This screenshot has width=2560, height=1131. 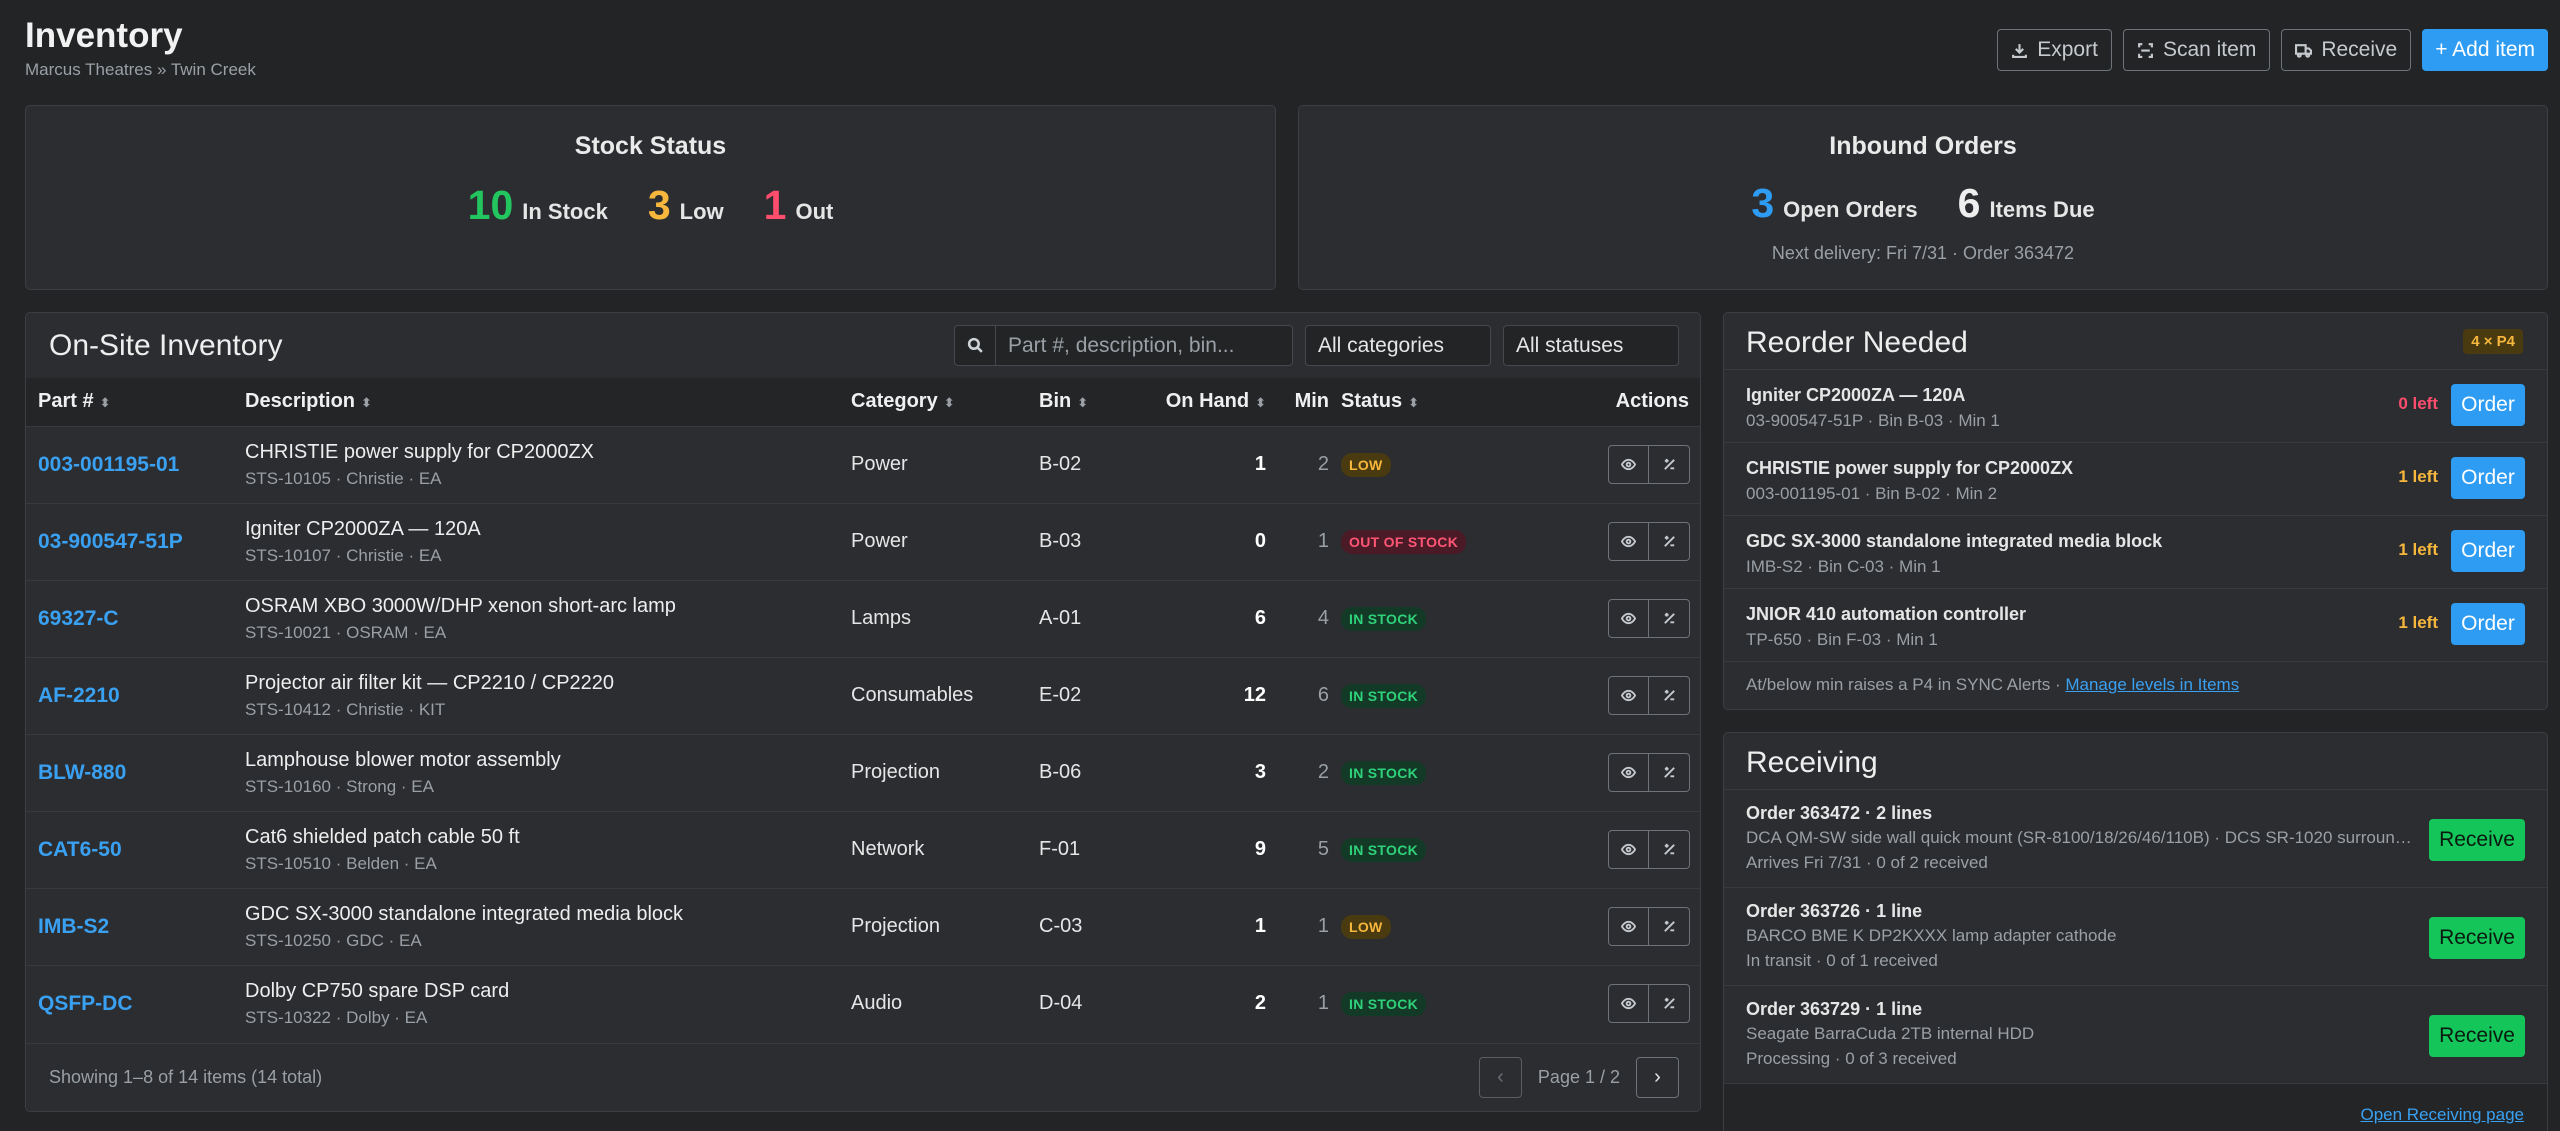 I want to click on part-link: BLW-880, so click(x=82, y=772).